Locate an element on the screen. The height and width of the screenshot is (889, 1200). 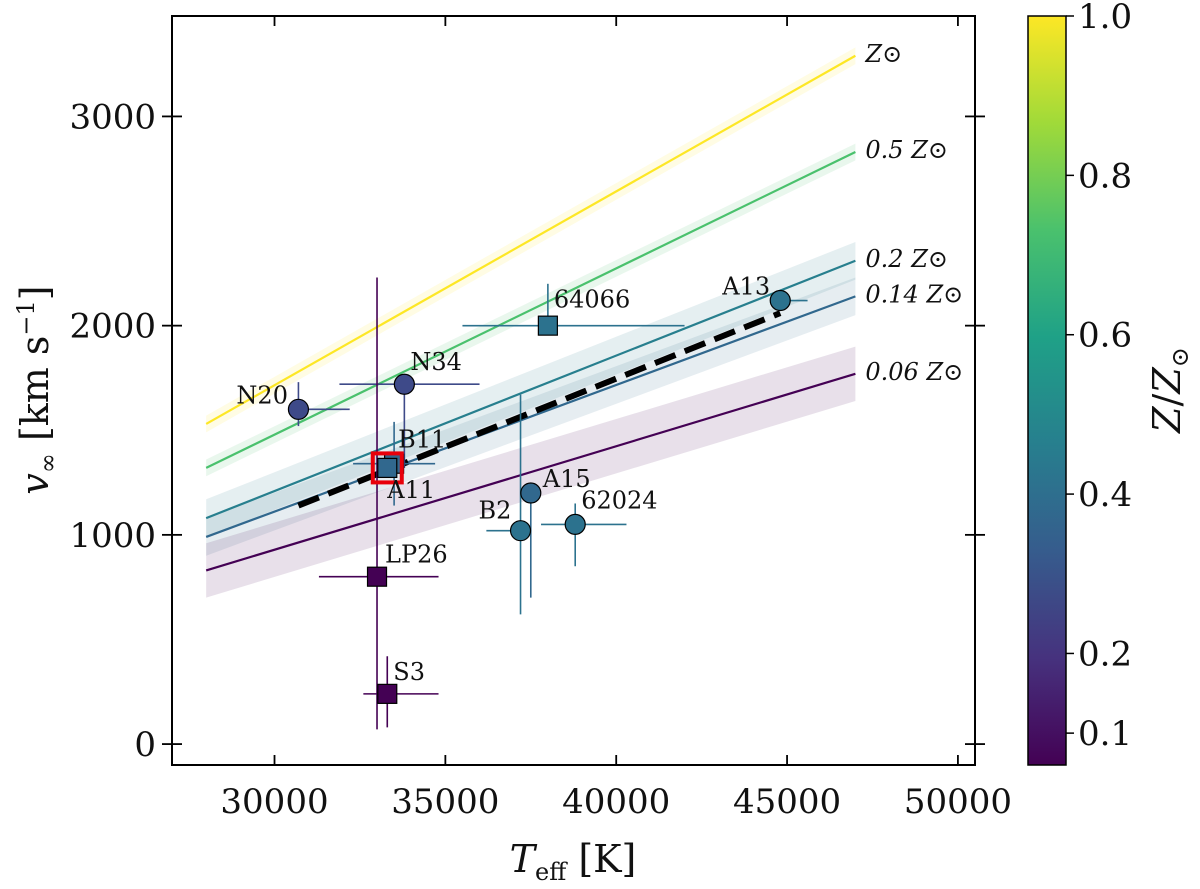
xtick-label-30000: 30000 is located at coordinates (274, 802).